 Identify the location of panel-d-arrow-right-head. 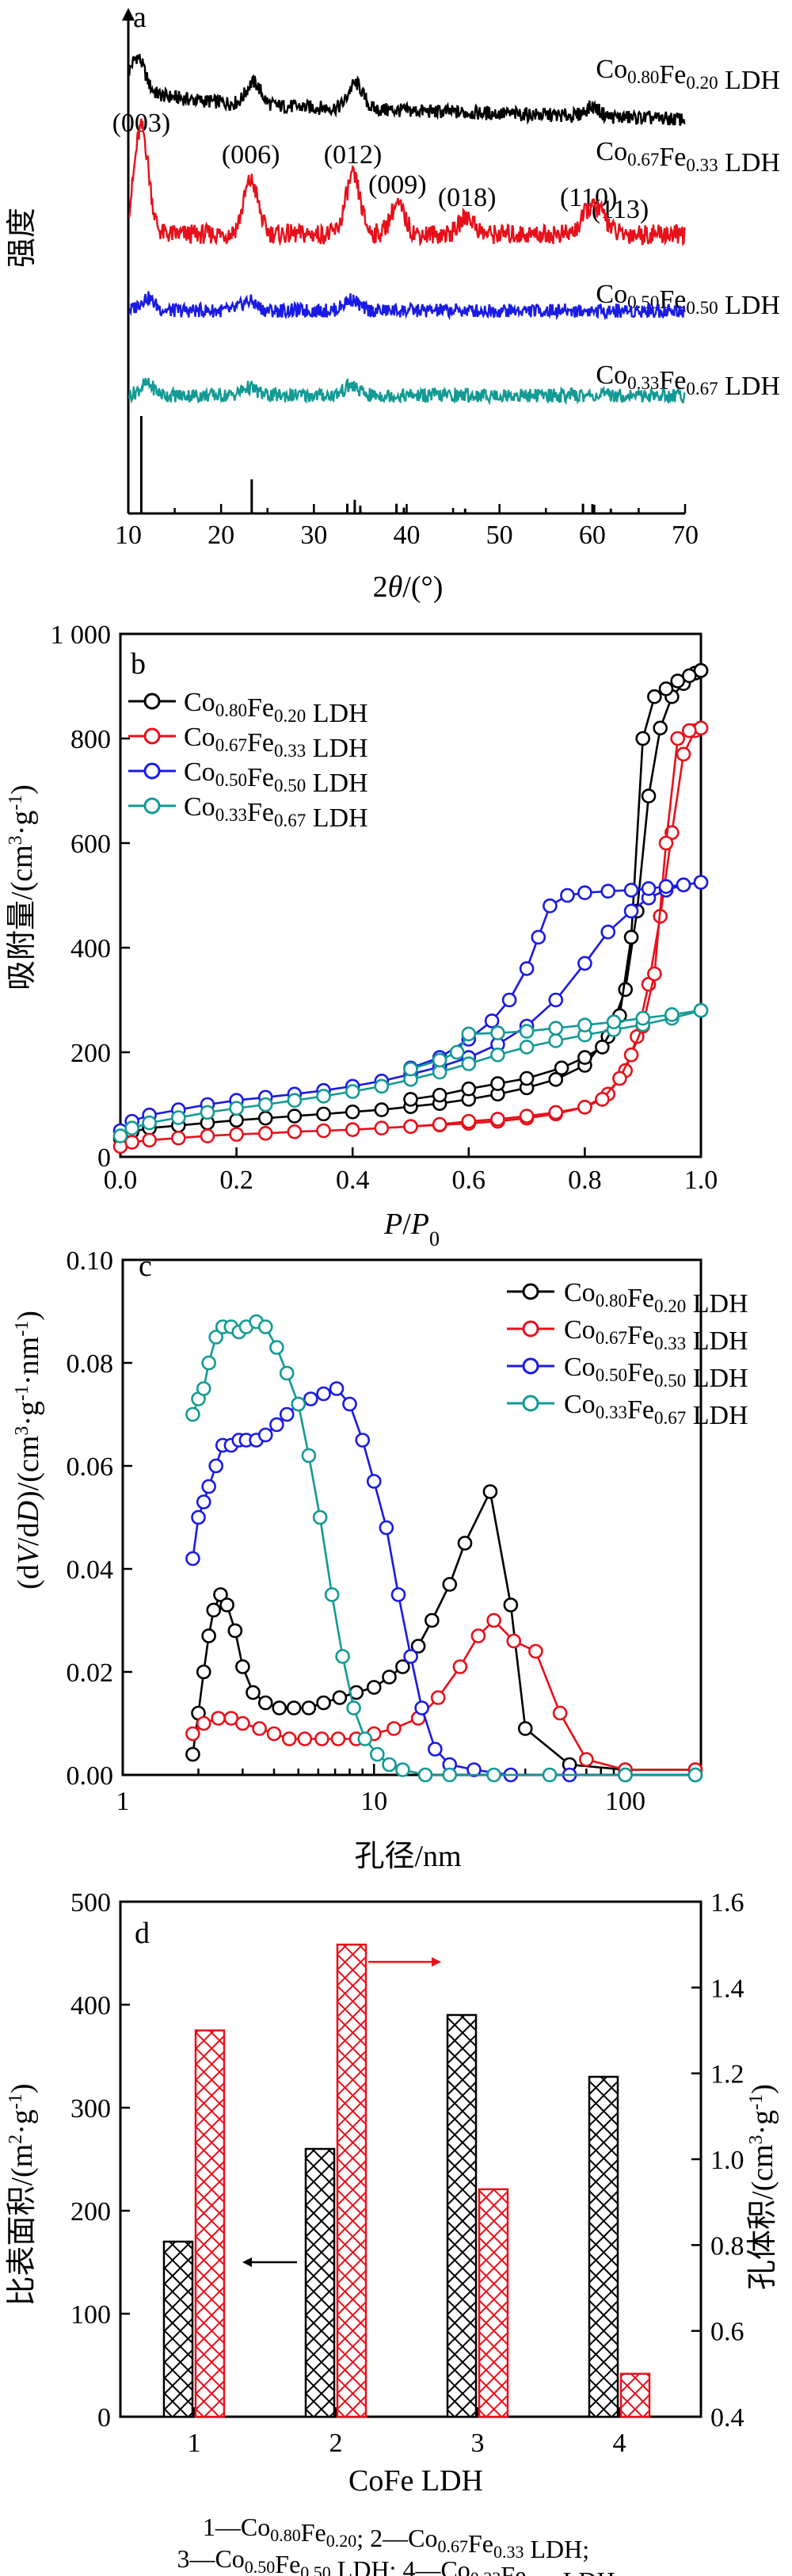
(436, 1962).